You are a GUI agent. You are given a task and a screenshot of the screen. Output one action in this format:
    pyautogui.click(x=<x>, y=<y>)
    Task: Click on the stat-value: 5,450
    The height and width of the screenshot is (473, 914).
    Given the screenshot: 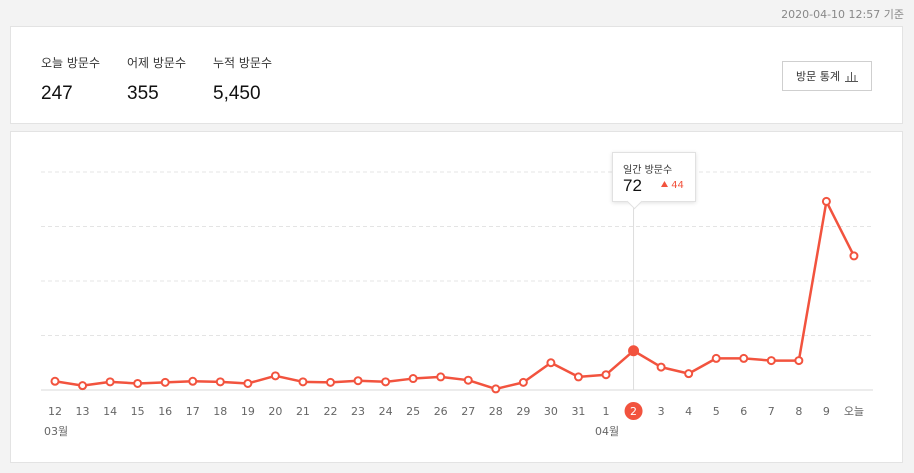 What is the action you would take?
    pyautogui.click(x=237, y=93)
    